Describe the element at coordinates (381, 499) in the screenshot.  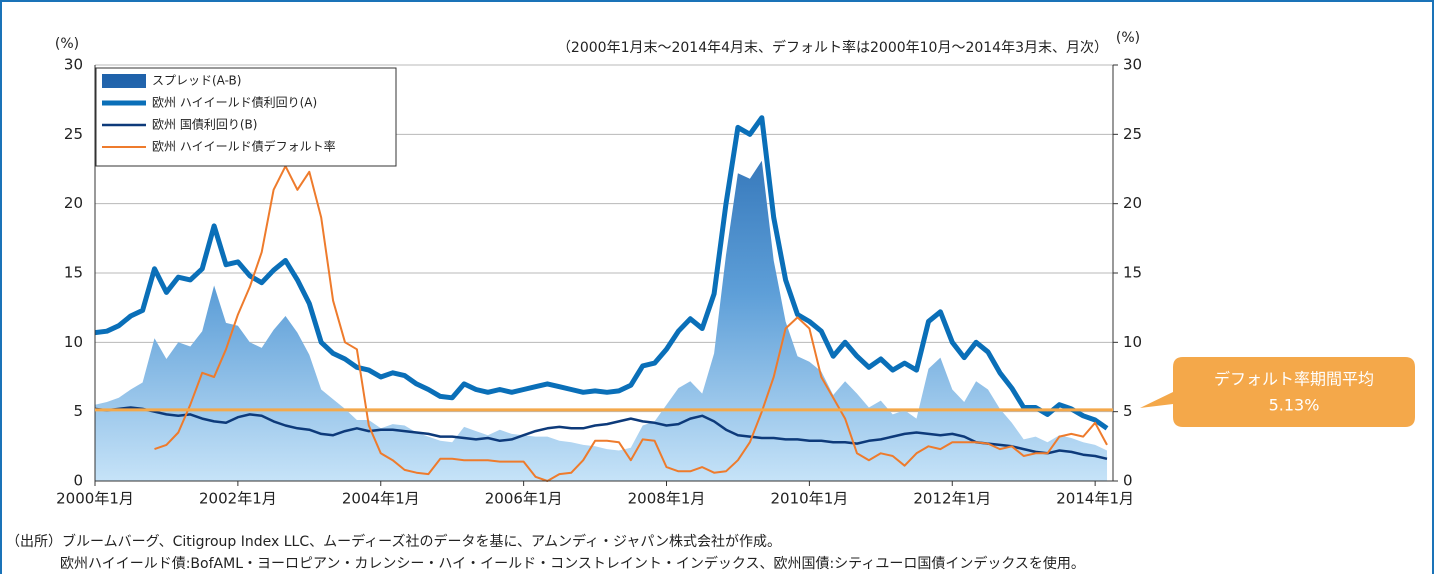
I see `x-tick-label: 2004年1月` at that location.